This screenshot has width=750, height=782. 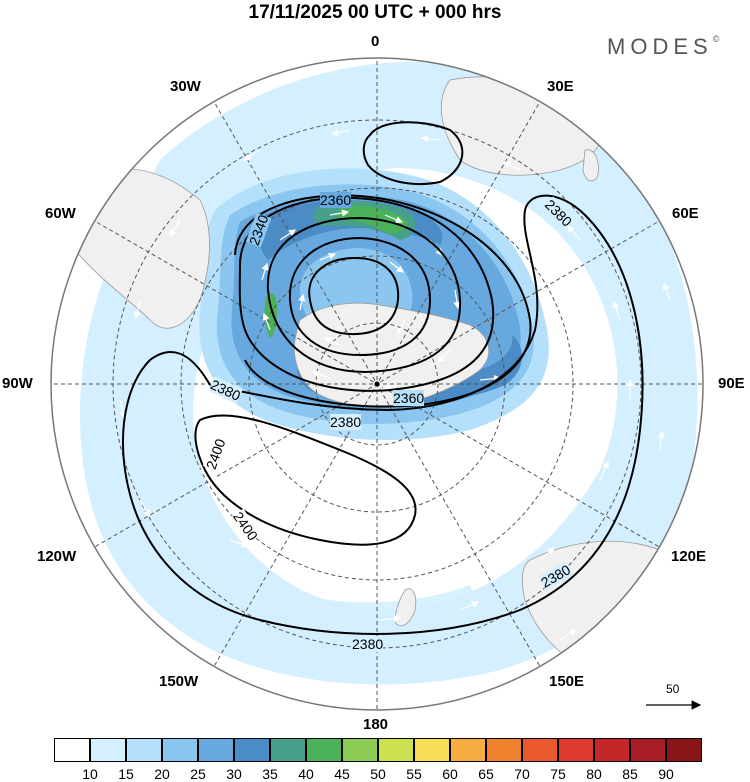 What do you see at coordinates (590, 165) in the screenshot?
I see `land-madagascar` at bounding box center [590, 165].